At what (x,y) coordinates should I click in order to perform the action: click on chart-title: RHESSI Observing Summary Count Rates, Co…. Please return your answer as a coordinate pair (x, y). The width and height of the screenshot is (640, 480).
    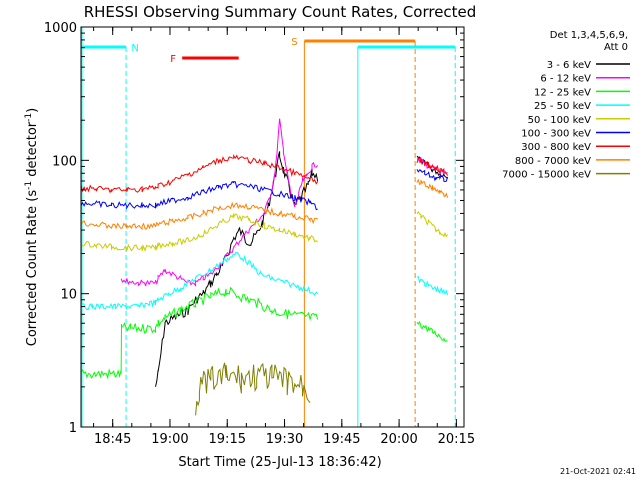
    Looking at the image, I should click on (280, 12).